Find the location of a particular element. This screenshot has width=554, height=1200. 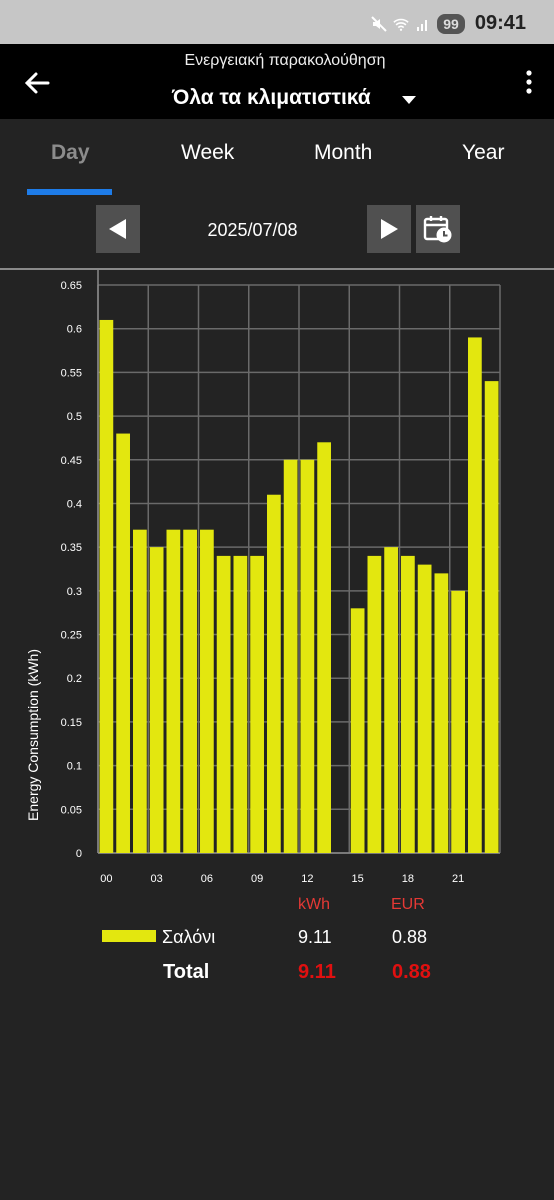

y-tick-label: 0.1 is located at coordinates (74, 767).